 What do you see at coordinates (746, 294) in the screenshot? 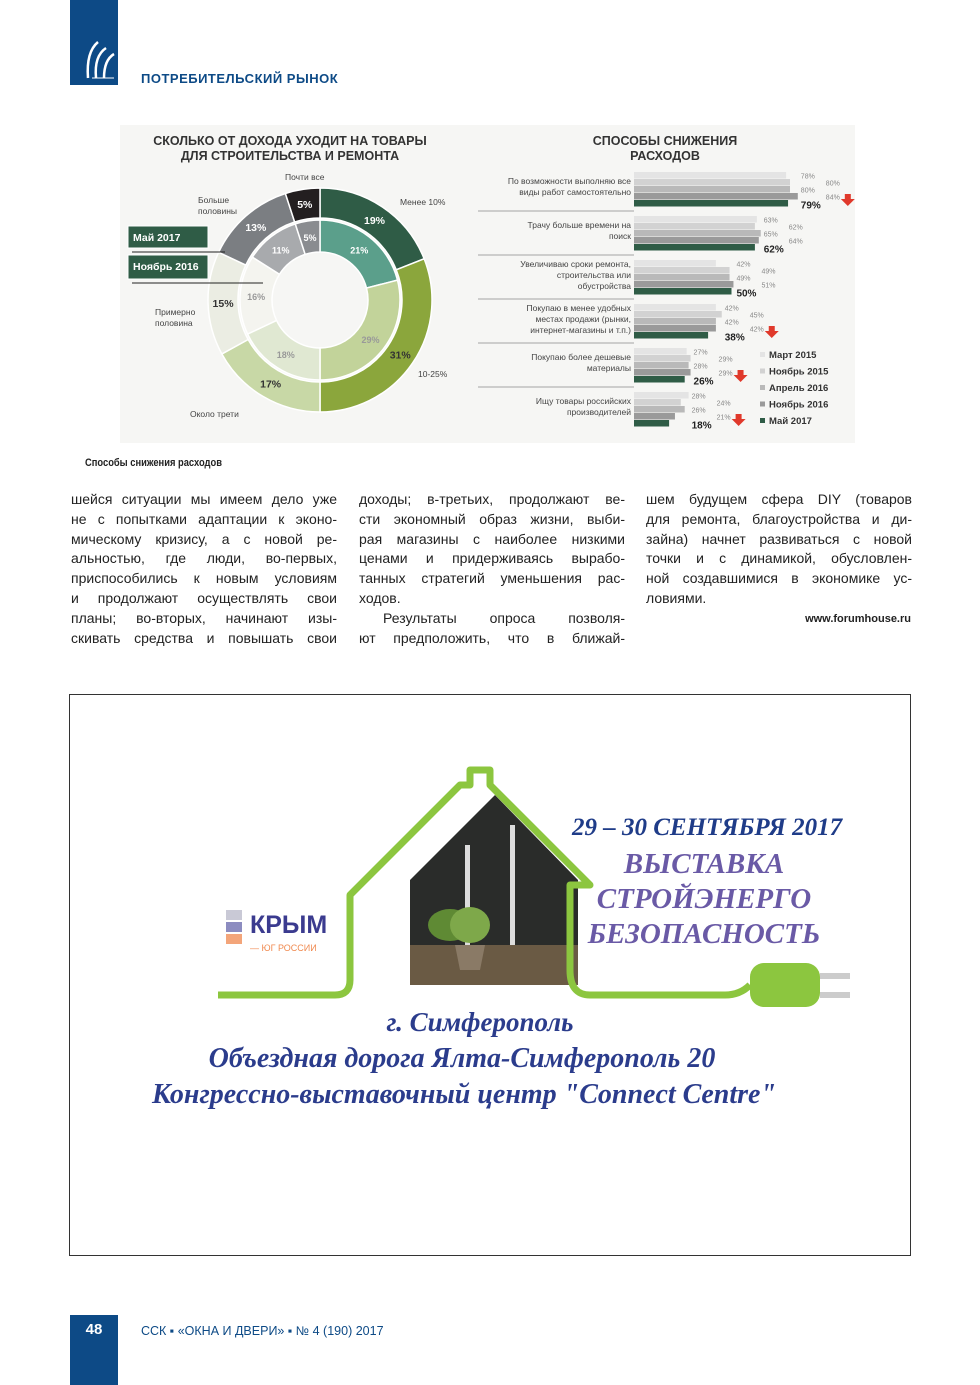
I see `bar-value-label: 50%` at bounding box center [746, 294].